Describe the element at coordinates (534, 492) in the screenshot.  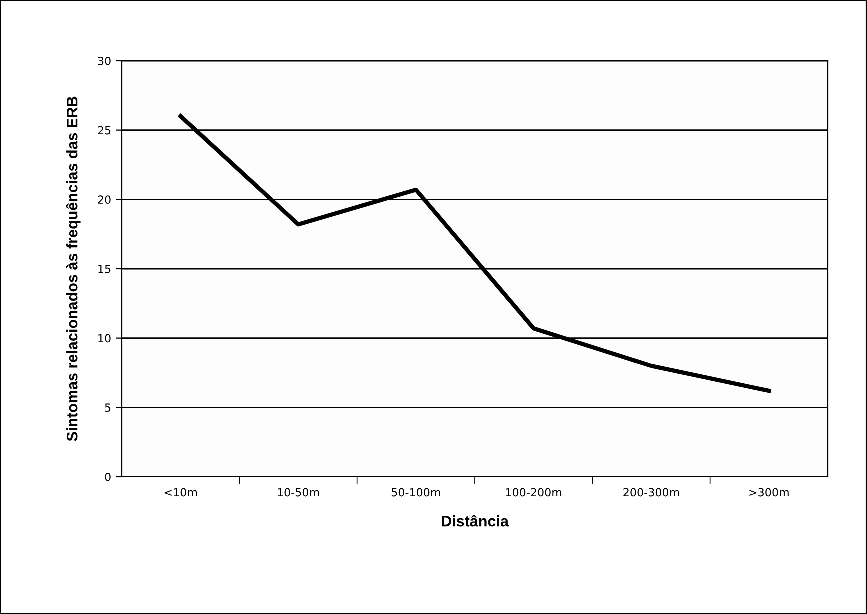
I see `x-tick-label: 100-200m` at that location.